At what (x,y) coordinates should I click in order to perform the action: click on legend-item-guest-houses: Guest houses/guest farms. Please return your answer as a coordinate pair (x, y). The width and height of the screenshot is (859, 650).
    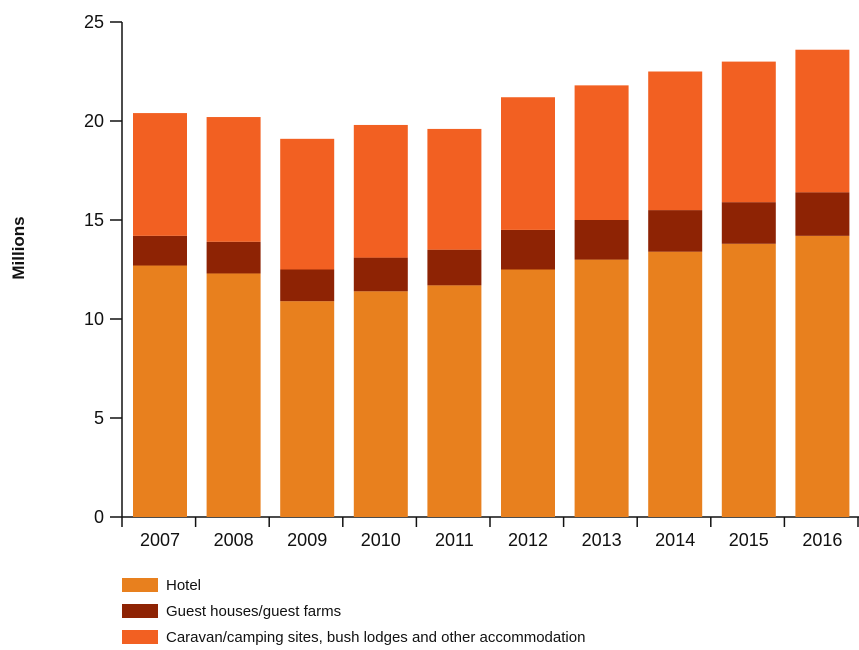
    Looking at the image, I should click on (353, 611).